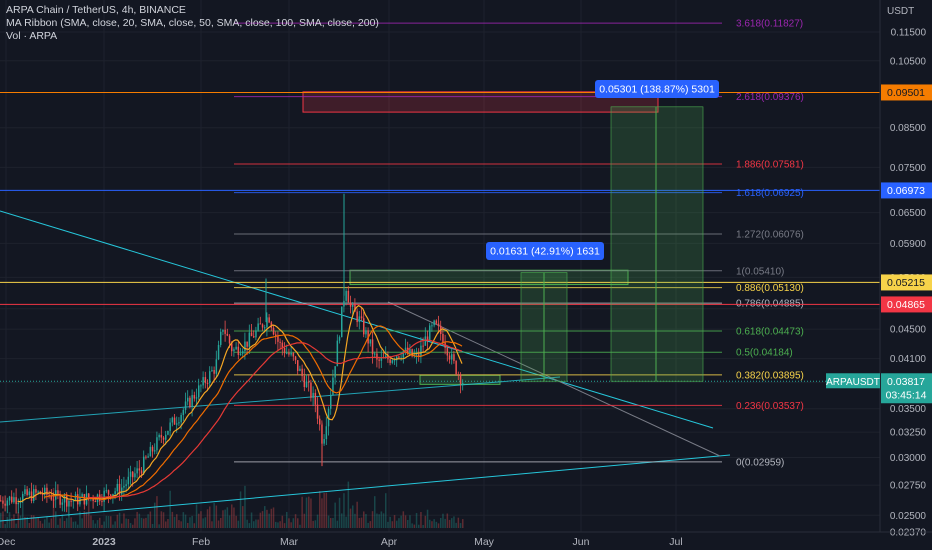 The image size is (932, 550). Describe the element at coordinates (201, 542) in the screenshot. I see `time-tick-label: Feb` at that location.